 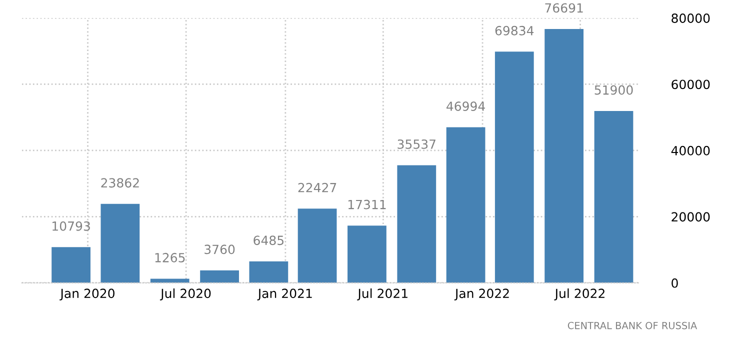 What do you see at coordinates (579, 294) in the screenshot?
I see `x-tick-label: Jul 2022` at bounding box center [579, 294].